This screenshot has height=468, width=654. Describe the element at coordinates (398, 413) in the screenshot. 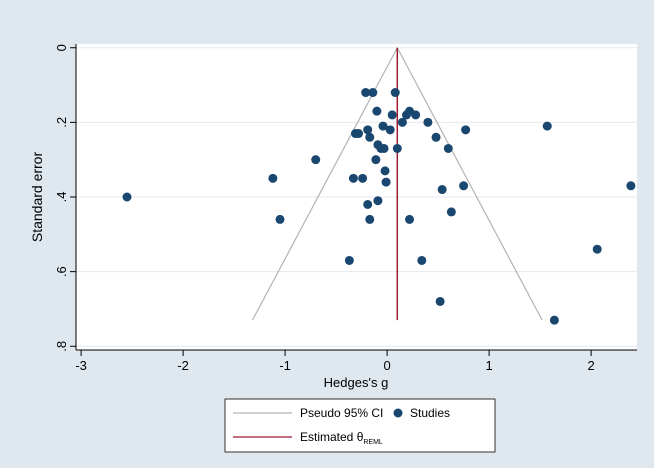

I see `legend-studies-swatch` at that location.